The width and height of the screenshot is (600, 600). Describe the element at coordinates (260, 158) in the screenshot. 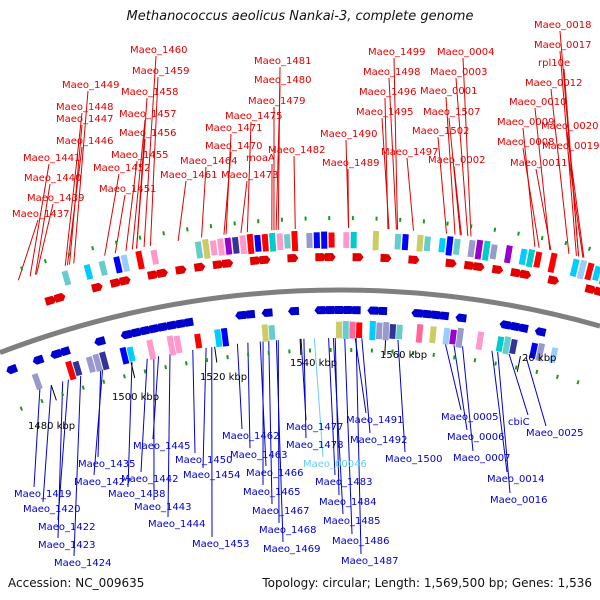

I see `forward-gene-label: moaA` at that location.